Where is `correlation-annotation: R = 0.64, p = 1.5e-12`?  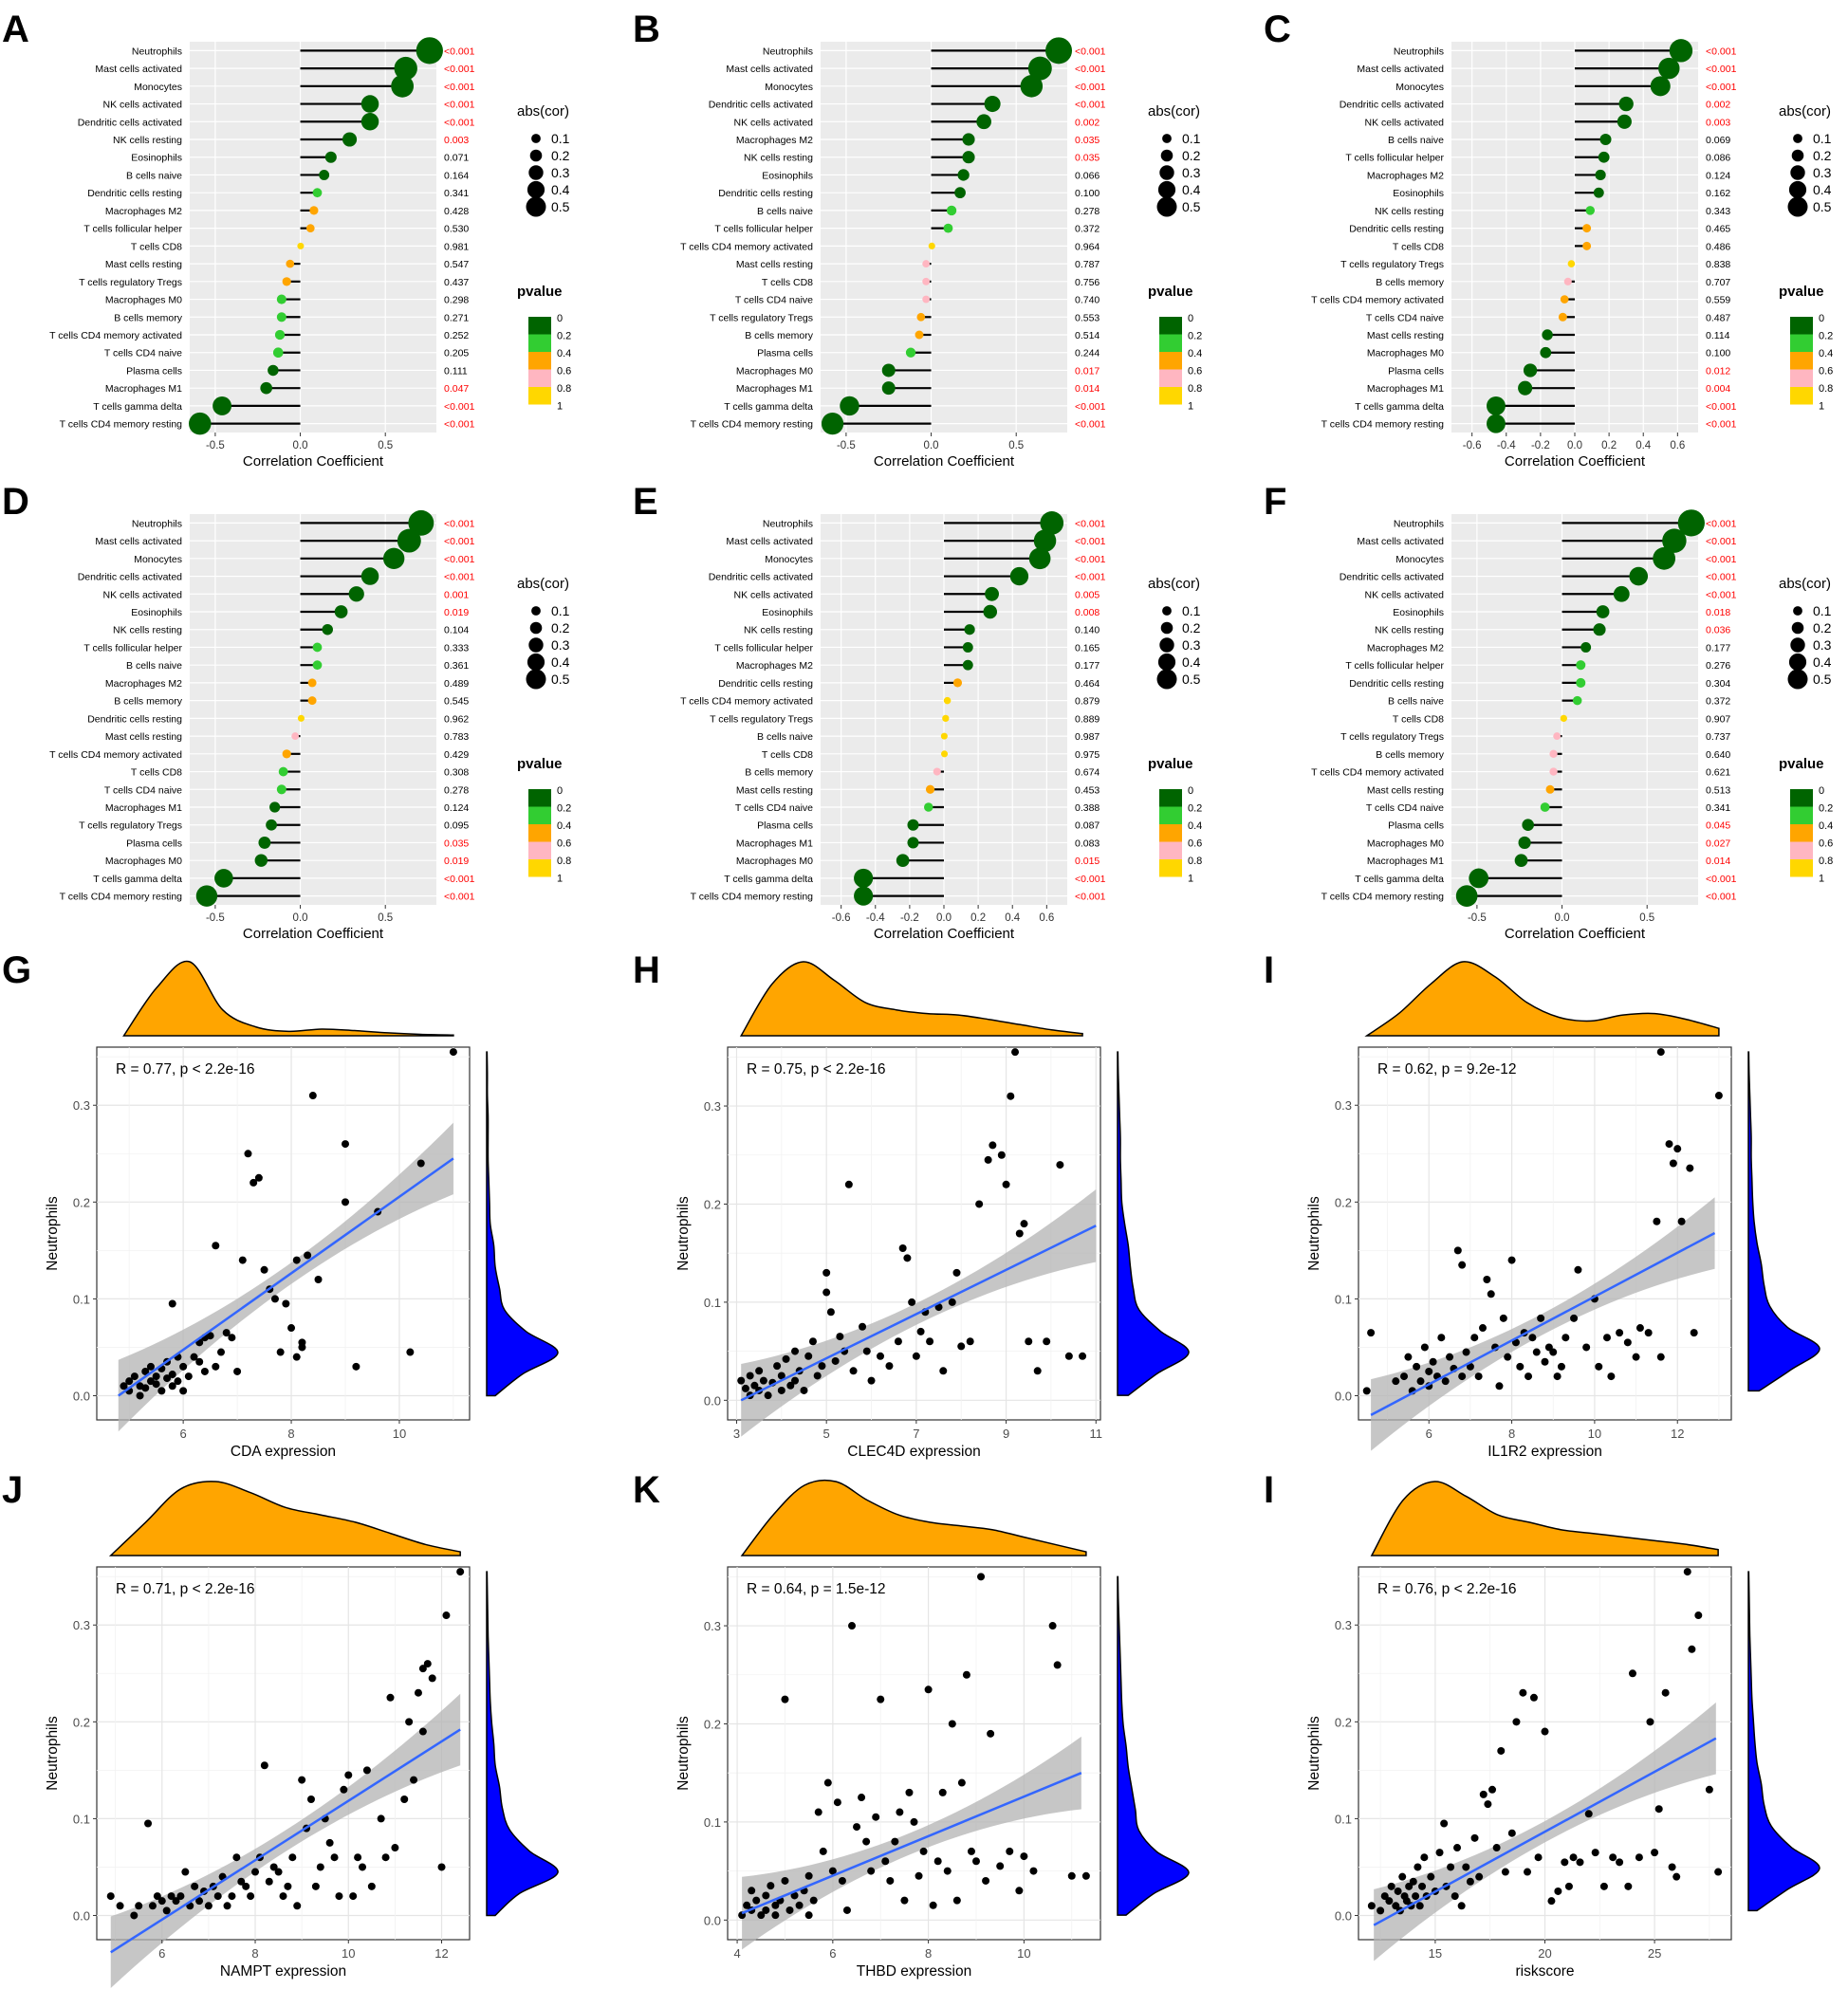 correlation-annotation: R = 0.64, p = 1.5e-12 is located at coordinates (816, 1589).